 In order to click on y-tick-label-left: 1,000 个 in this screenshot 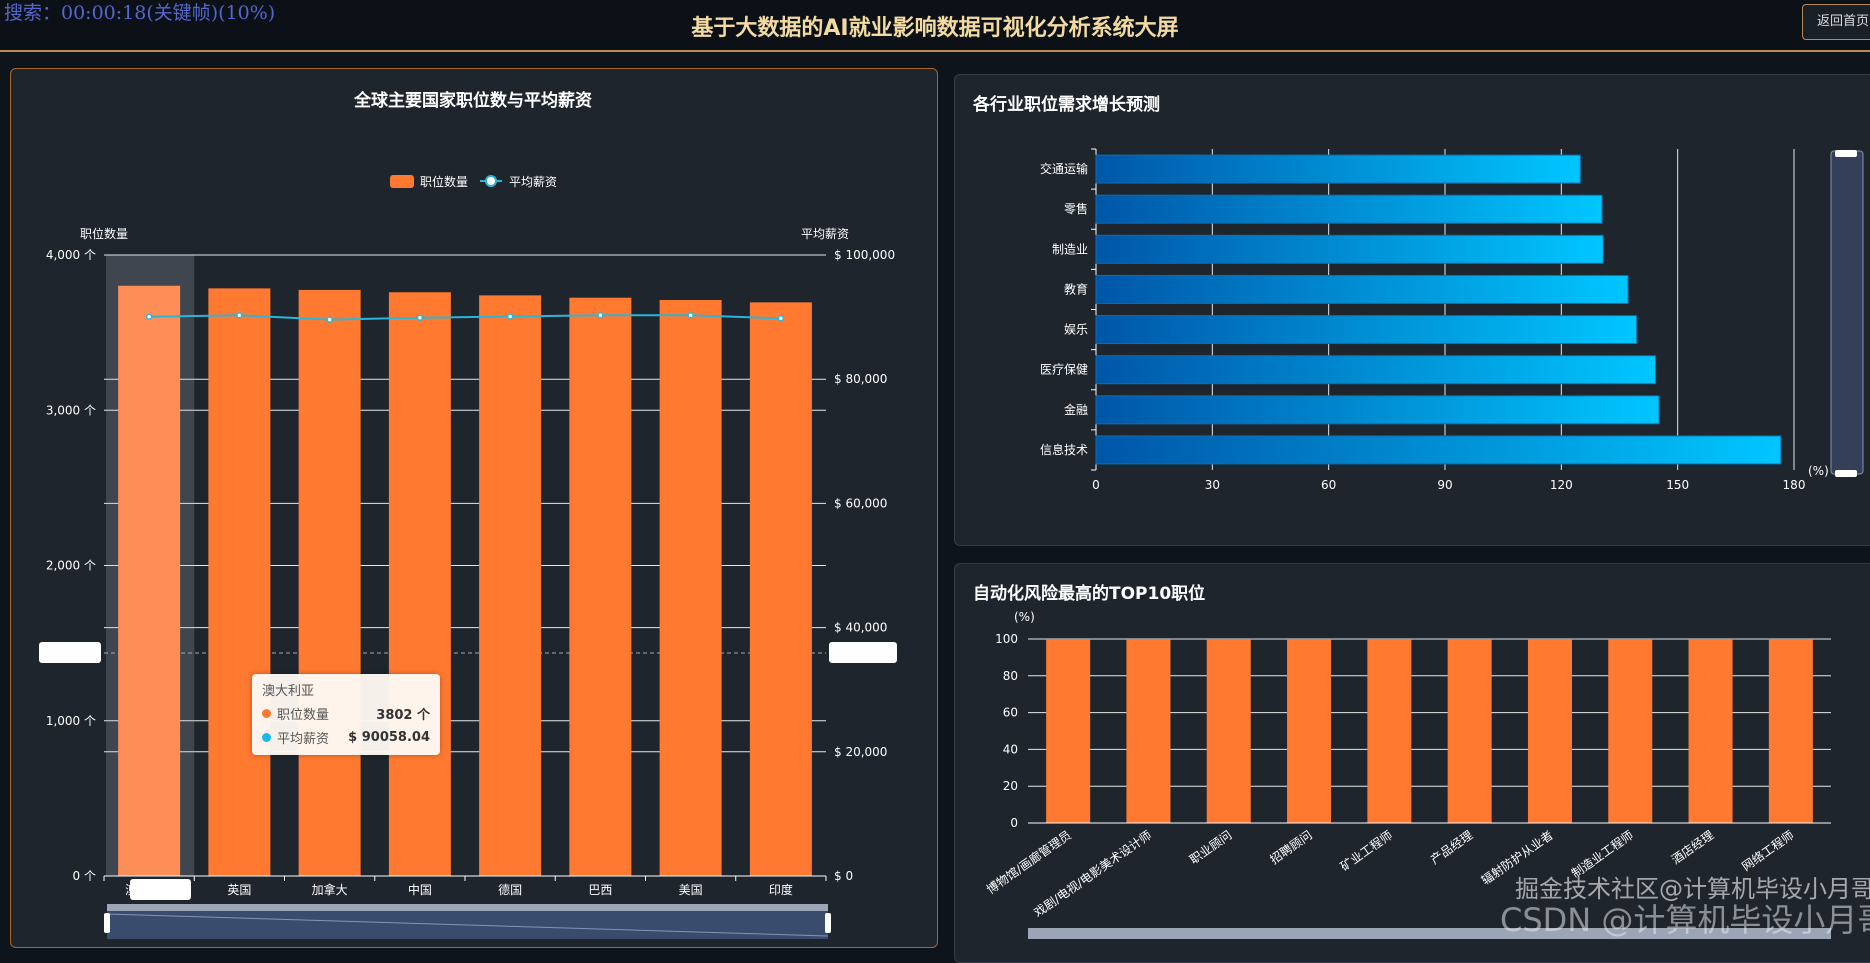, I will do `click(71, 721)`.